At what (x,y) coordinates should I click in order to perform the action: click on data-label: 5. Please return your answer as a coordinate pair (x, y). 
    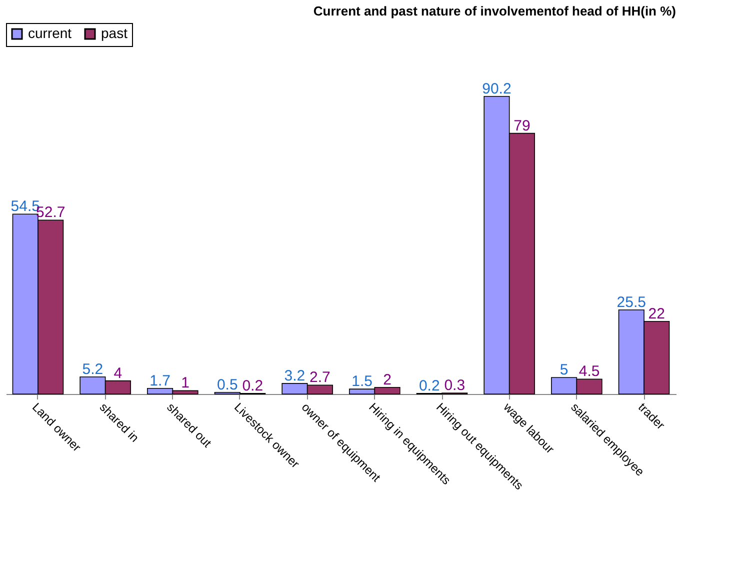
    Looking at the image, I should click on (564, 370).